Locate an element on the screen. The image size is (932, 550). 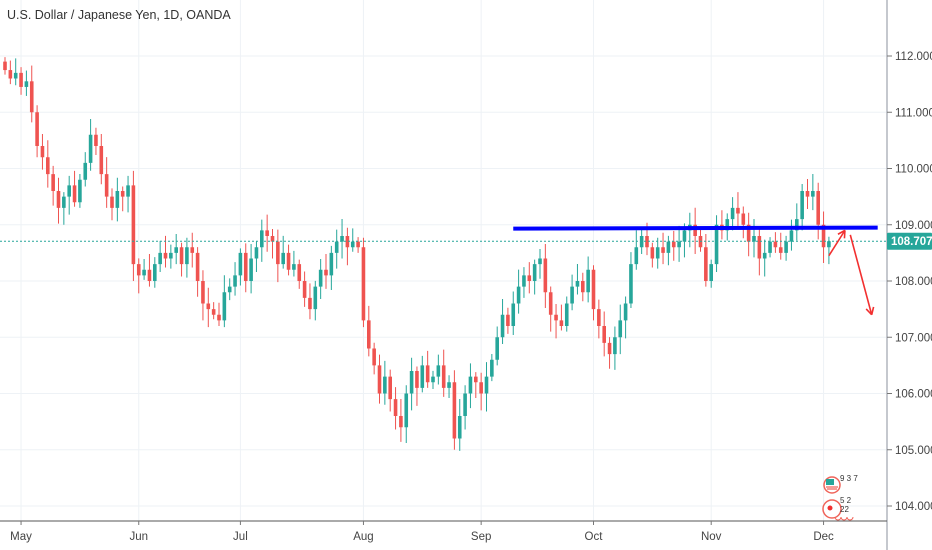
arrow-down-drawing is located at coordinates (862, 275).